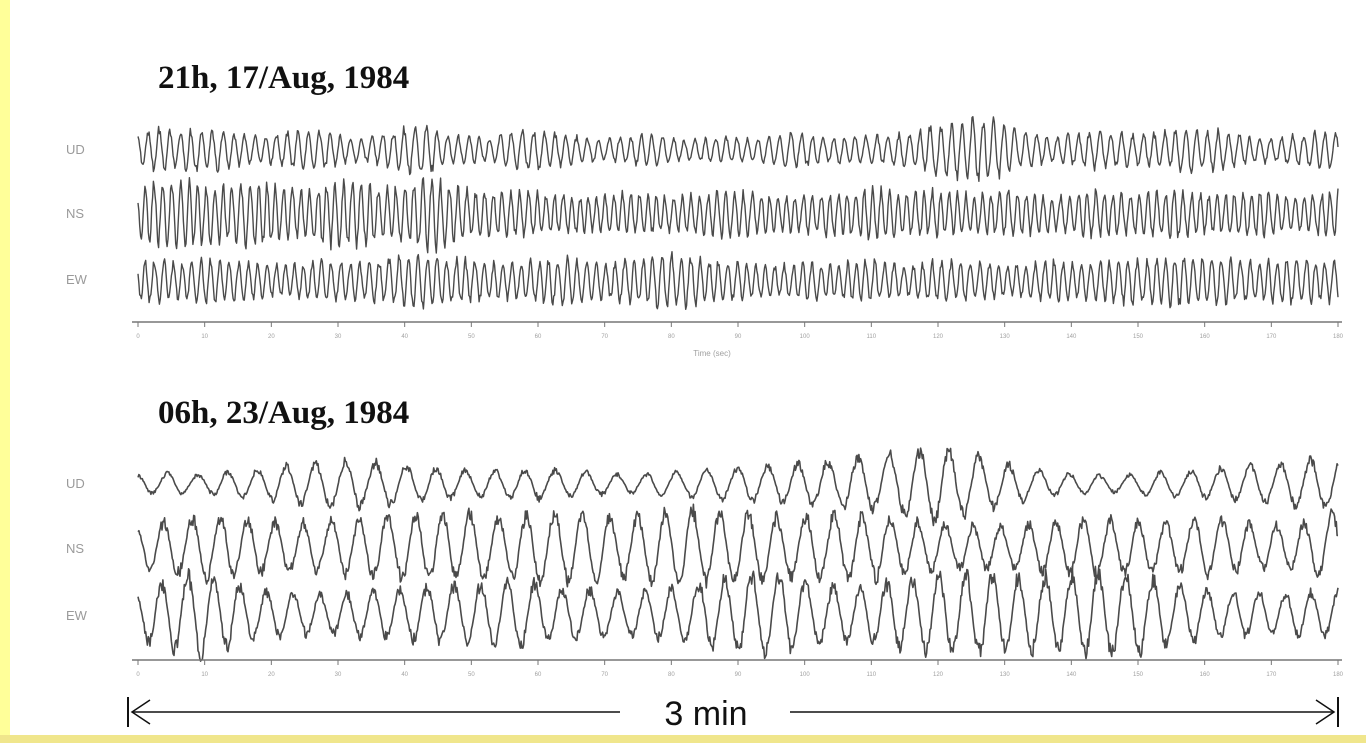 The width and height of the screenshot is (1366, 743). Describe the element at coordinates (1071, 675) in the screenshot. I see `panel-2-tick-label-140: 140` at that location.